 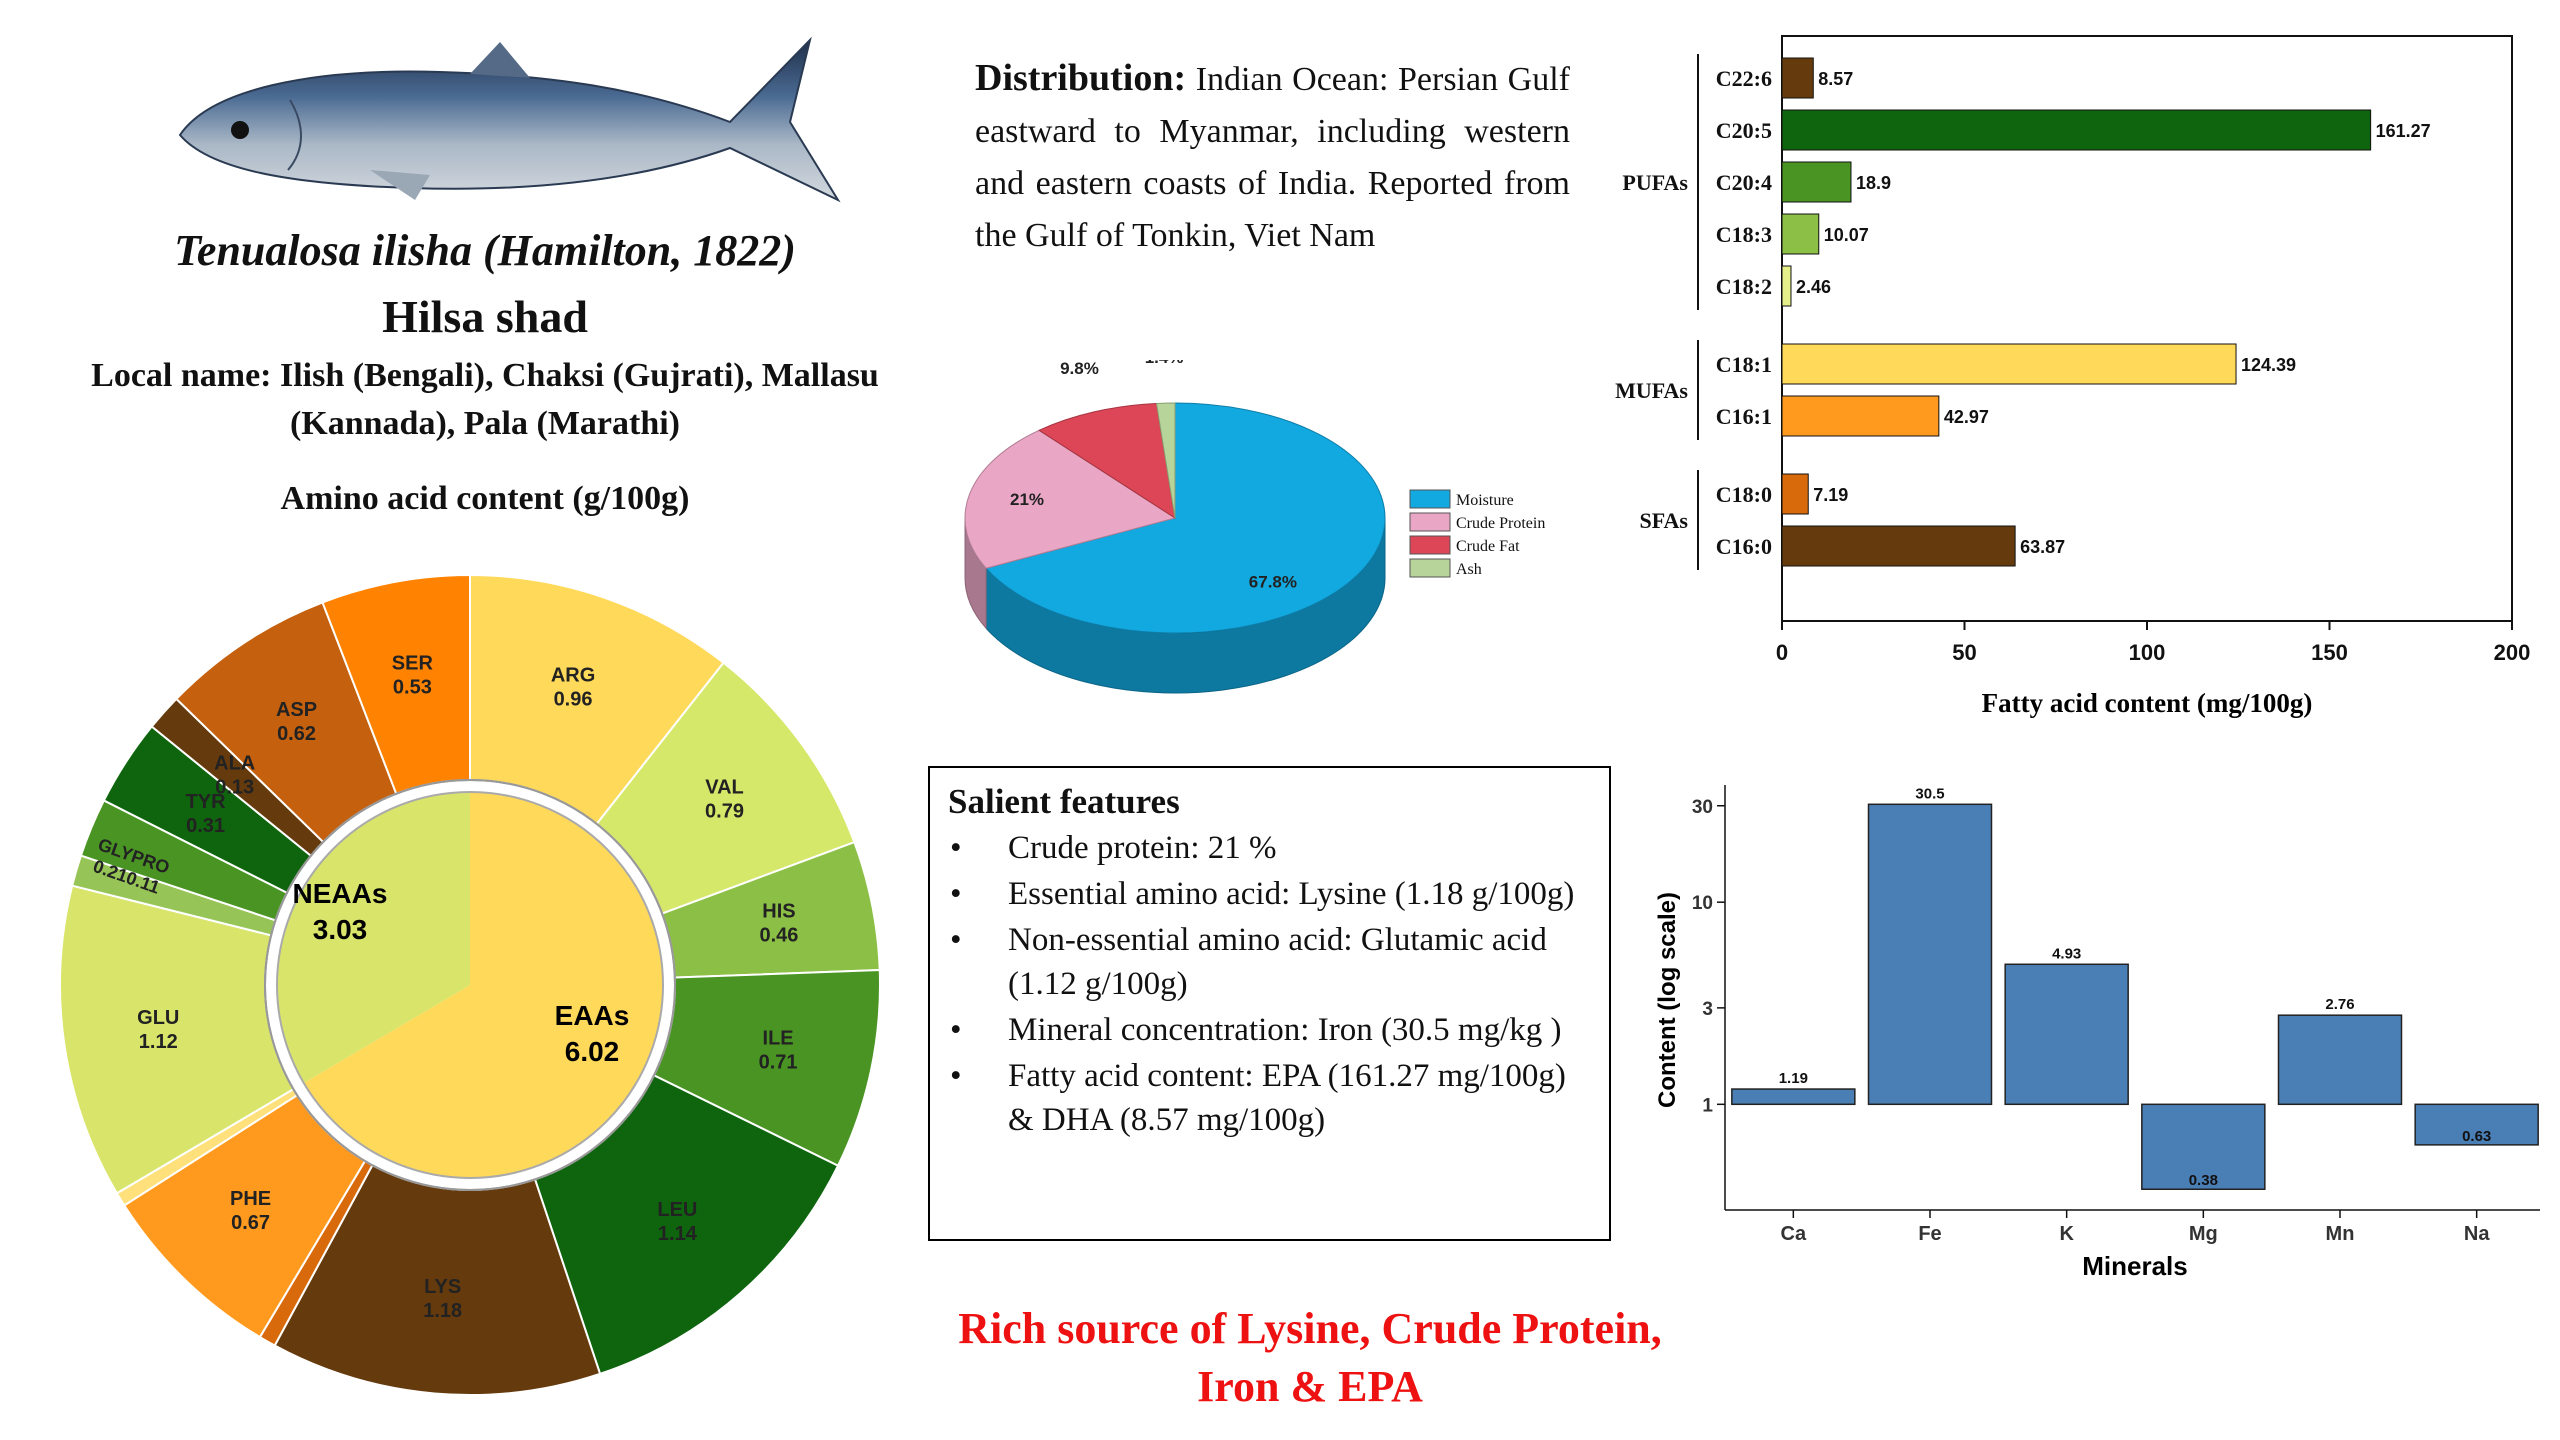 I want to click on minerals-x-tick-na: Na, so click(x=2477, y=1234).